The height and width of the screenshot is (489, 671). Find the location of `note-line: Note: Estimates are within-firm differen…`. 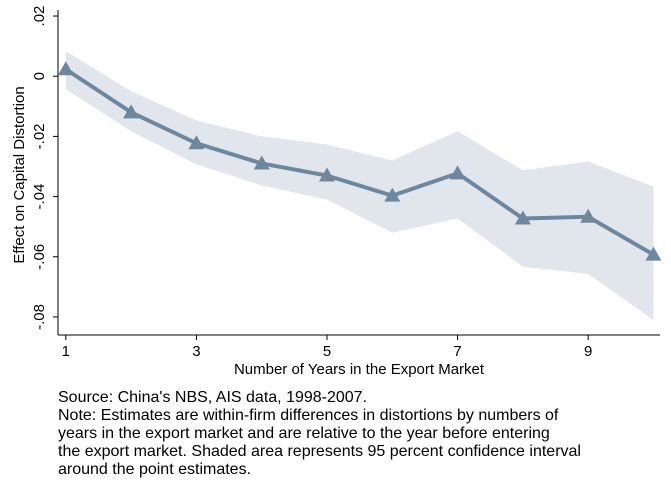

note-line: Note: Estimates are within-firm differen… is located at coordinates (308, 415).